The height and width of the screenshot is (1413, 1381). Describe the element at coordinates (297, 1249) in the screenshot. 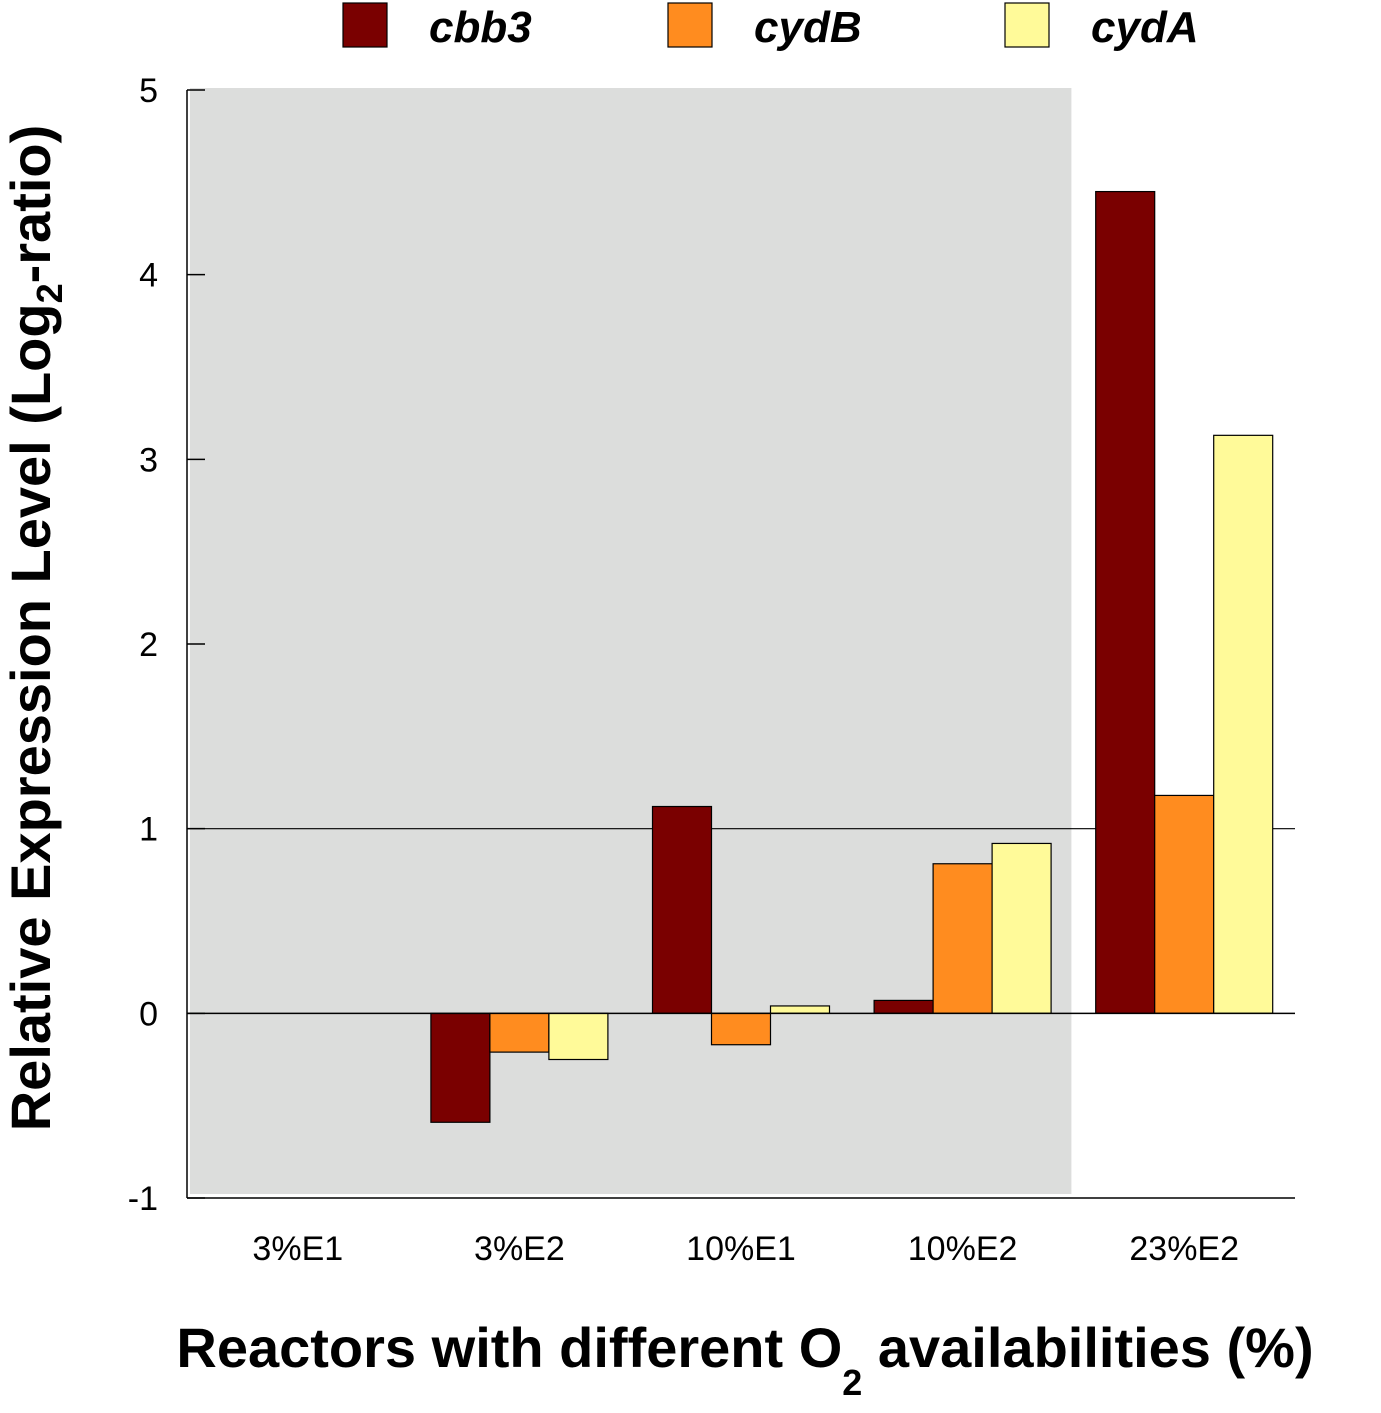

I see `x-category-label: 3%E1` at that location.